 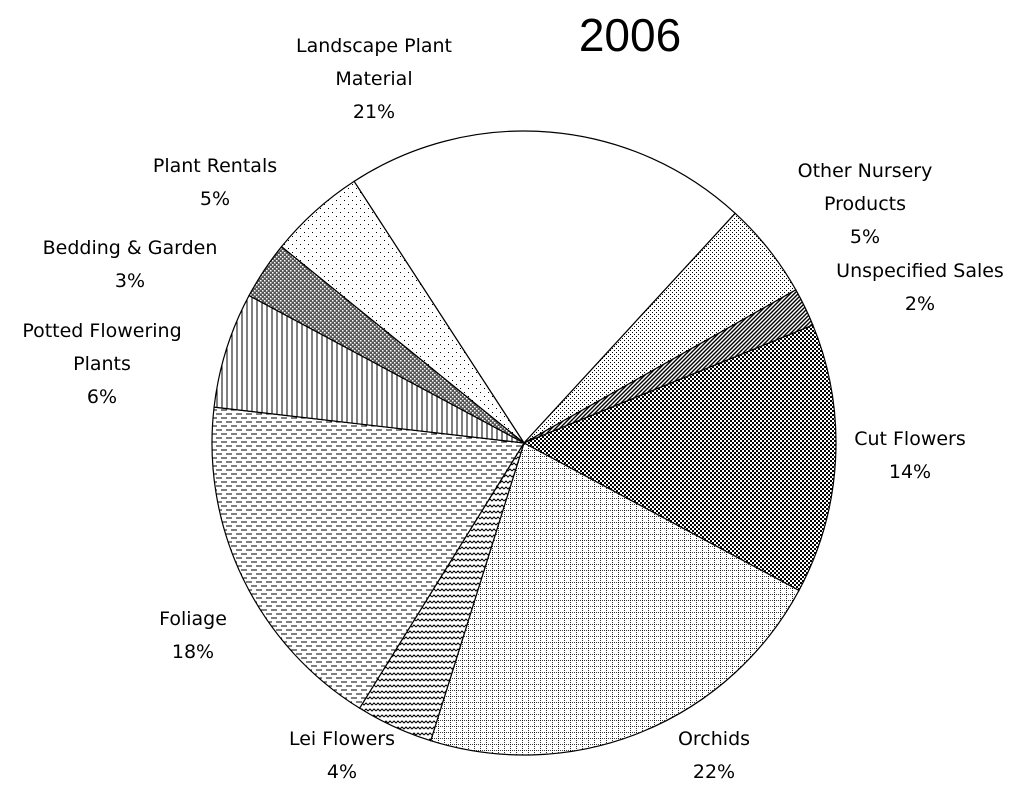 What do you see at coordinates (102, 347) in the screenshot?
I see `slice-name: Potted Flowering Plants` at bounding box center [102, 347].